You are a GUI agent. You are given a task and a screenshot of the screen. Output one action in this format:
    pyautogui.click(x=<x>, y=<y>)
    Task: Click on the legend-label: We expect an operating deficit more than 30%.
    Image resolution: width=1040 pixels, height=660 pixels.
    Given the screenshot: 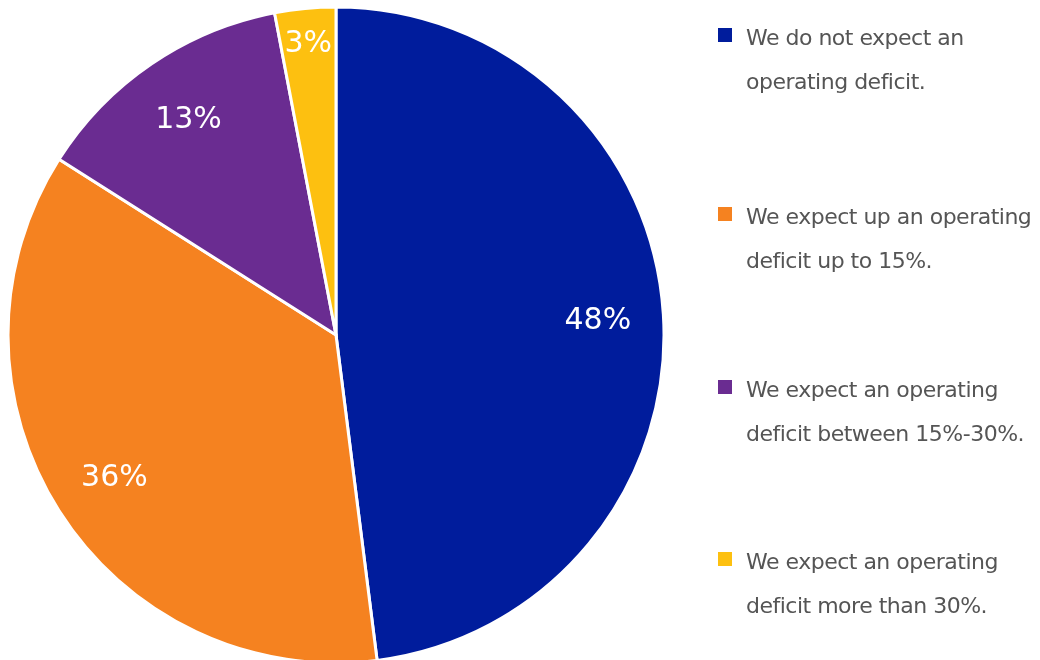 What is the action you would take?
    pyautogui.click(x=872, y=584)
    